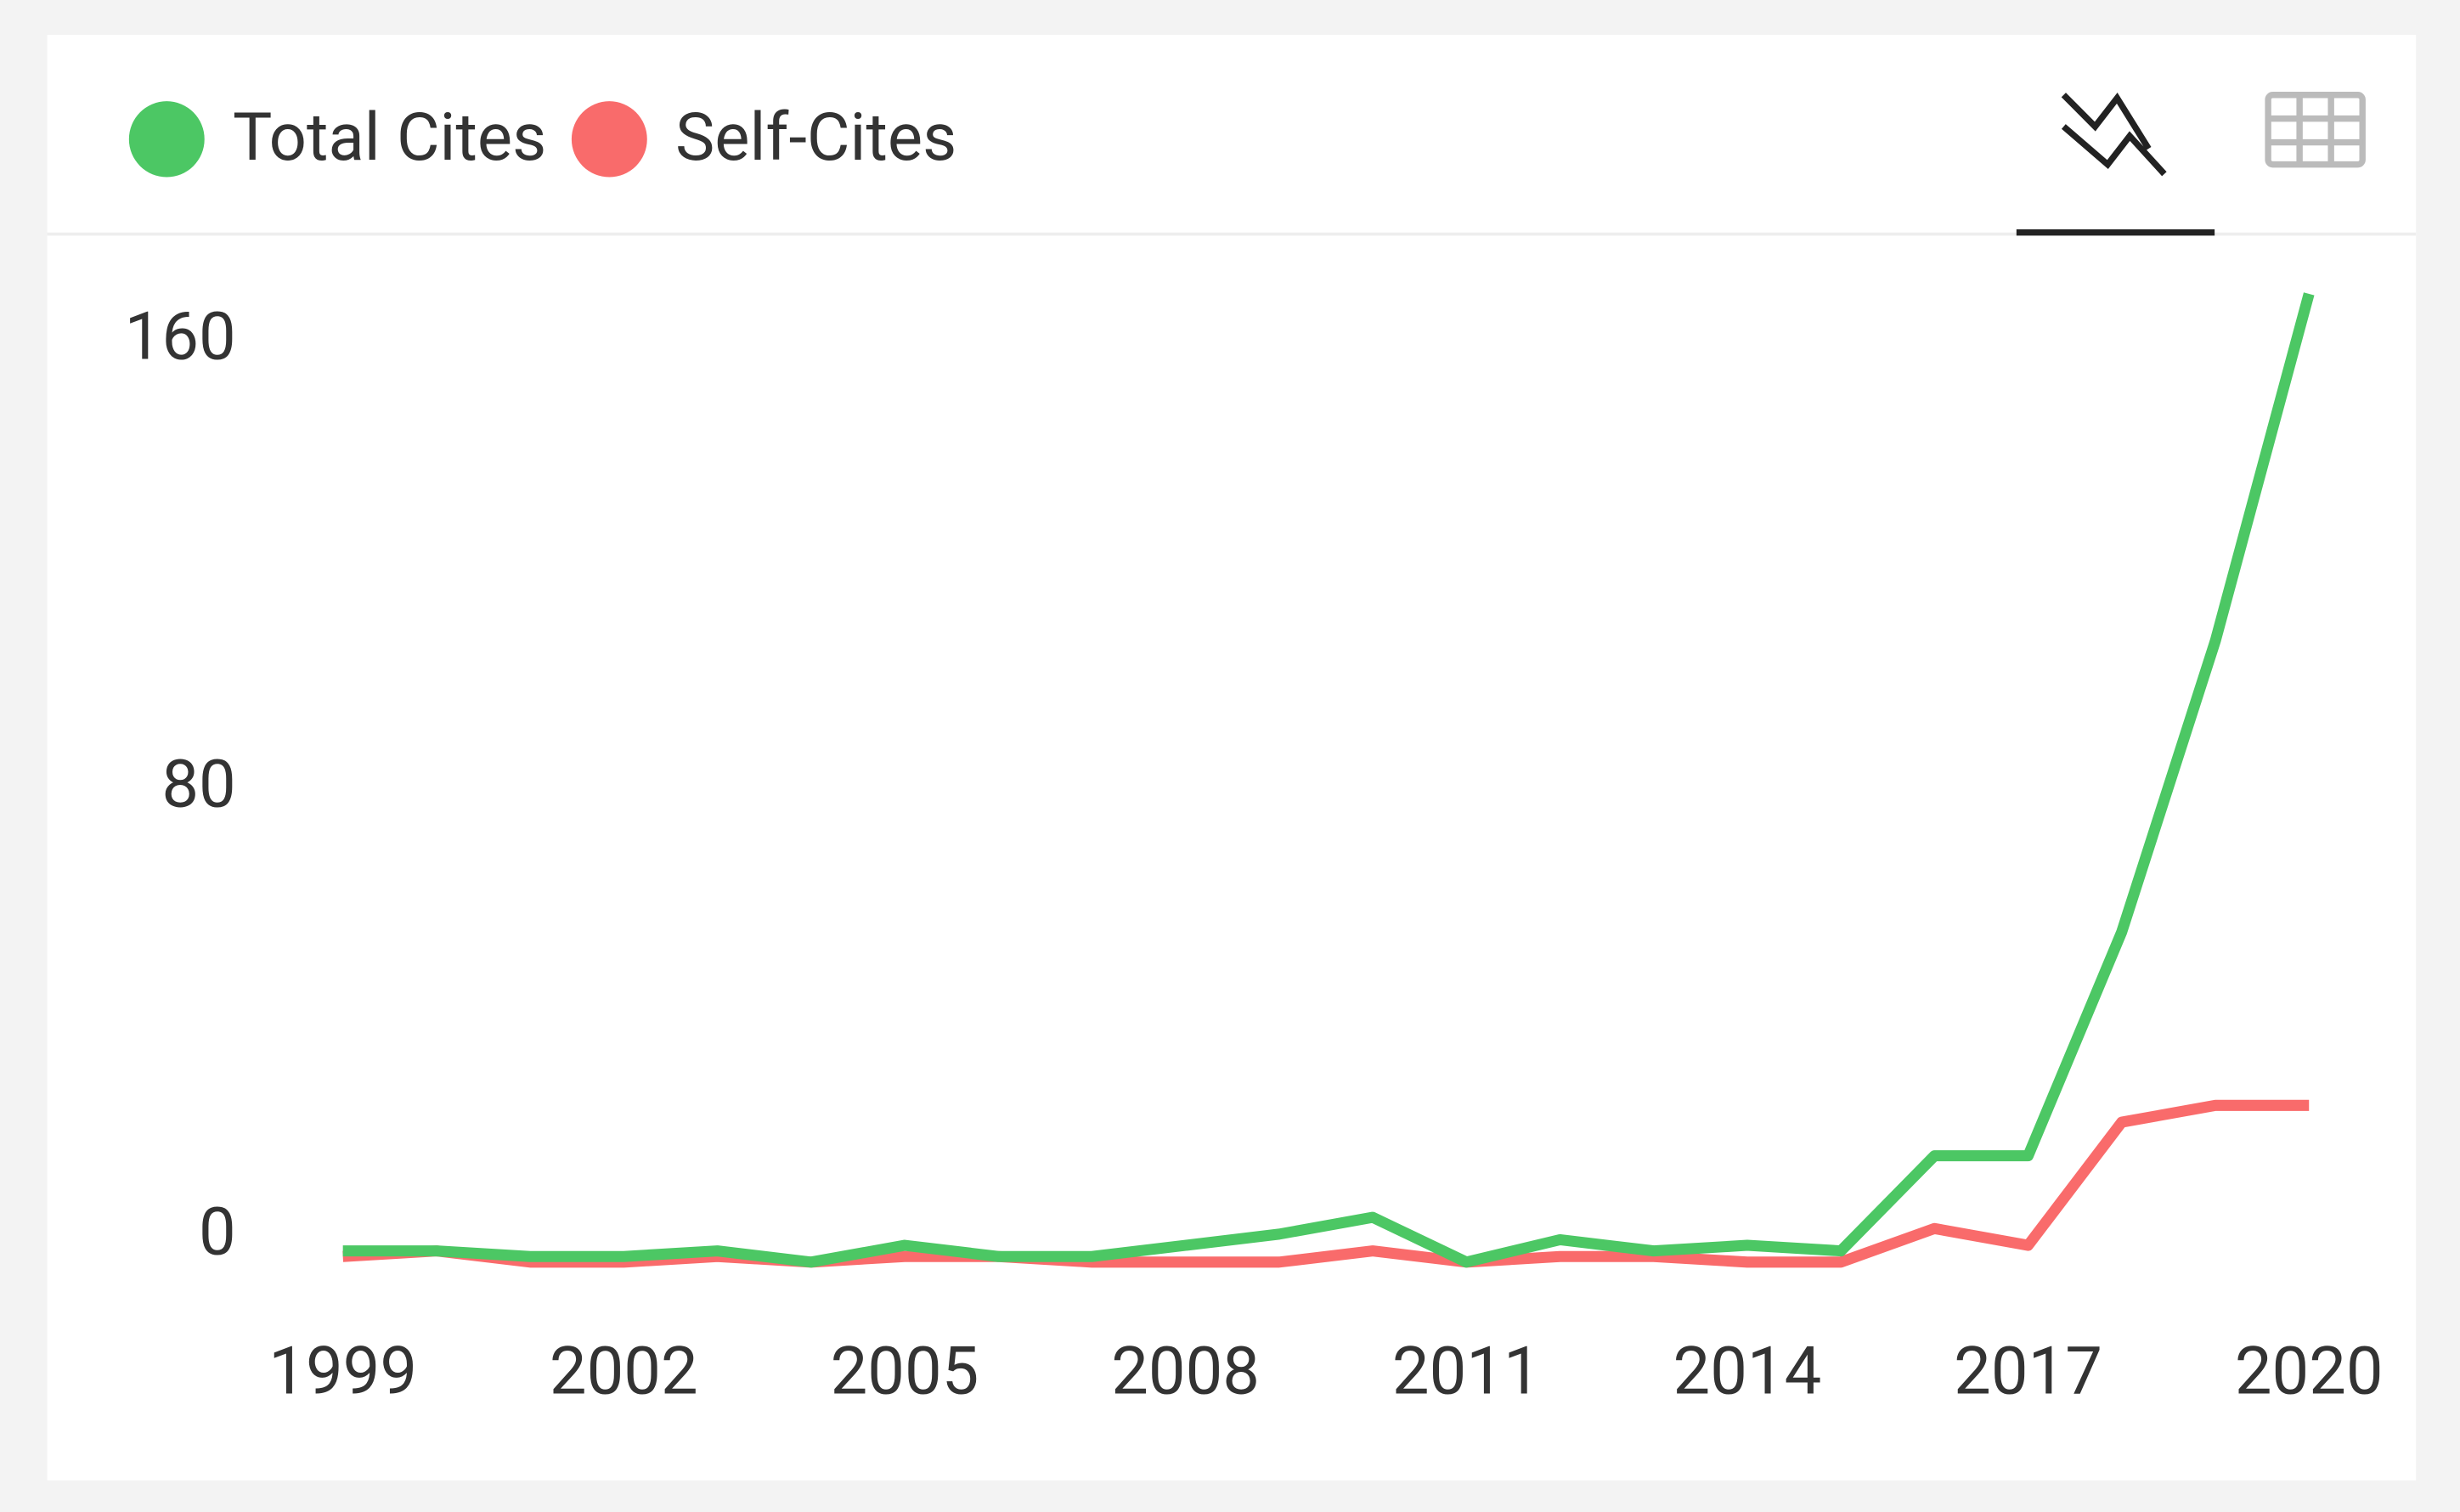 This screenshot has height=1512, width=2460. Describe the element at coordinates (2309, 1371) in the screenshot. I see `x-tick-label: 2020` at that location.